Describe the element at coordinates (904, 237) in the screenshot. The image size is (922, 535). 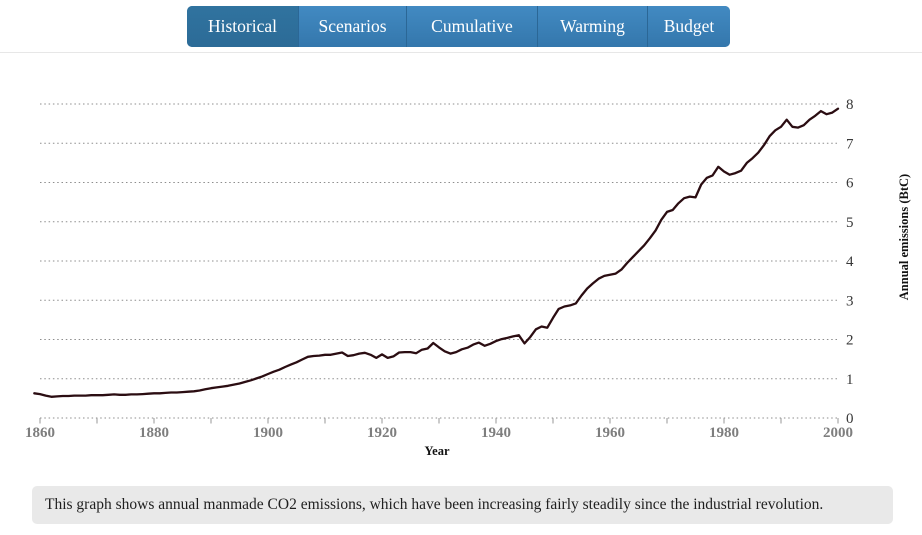
I see `y-axis-title: Annual emissions (BtC)` at that location.